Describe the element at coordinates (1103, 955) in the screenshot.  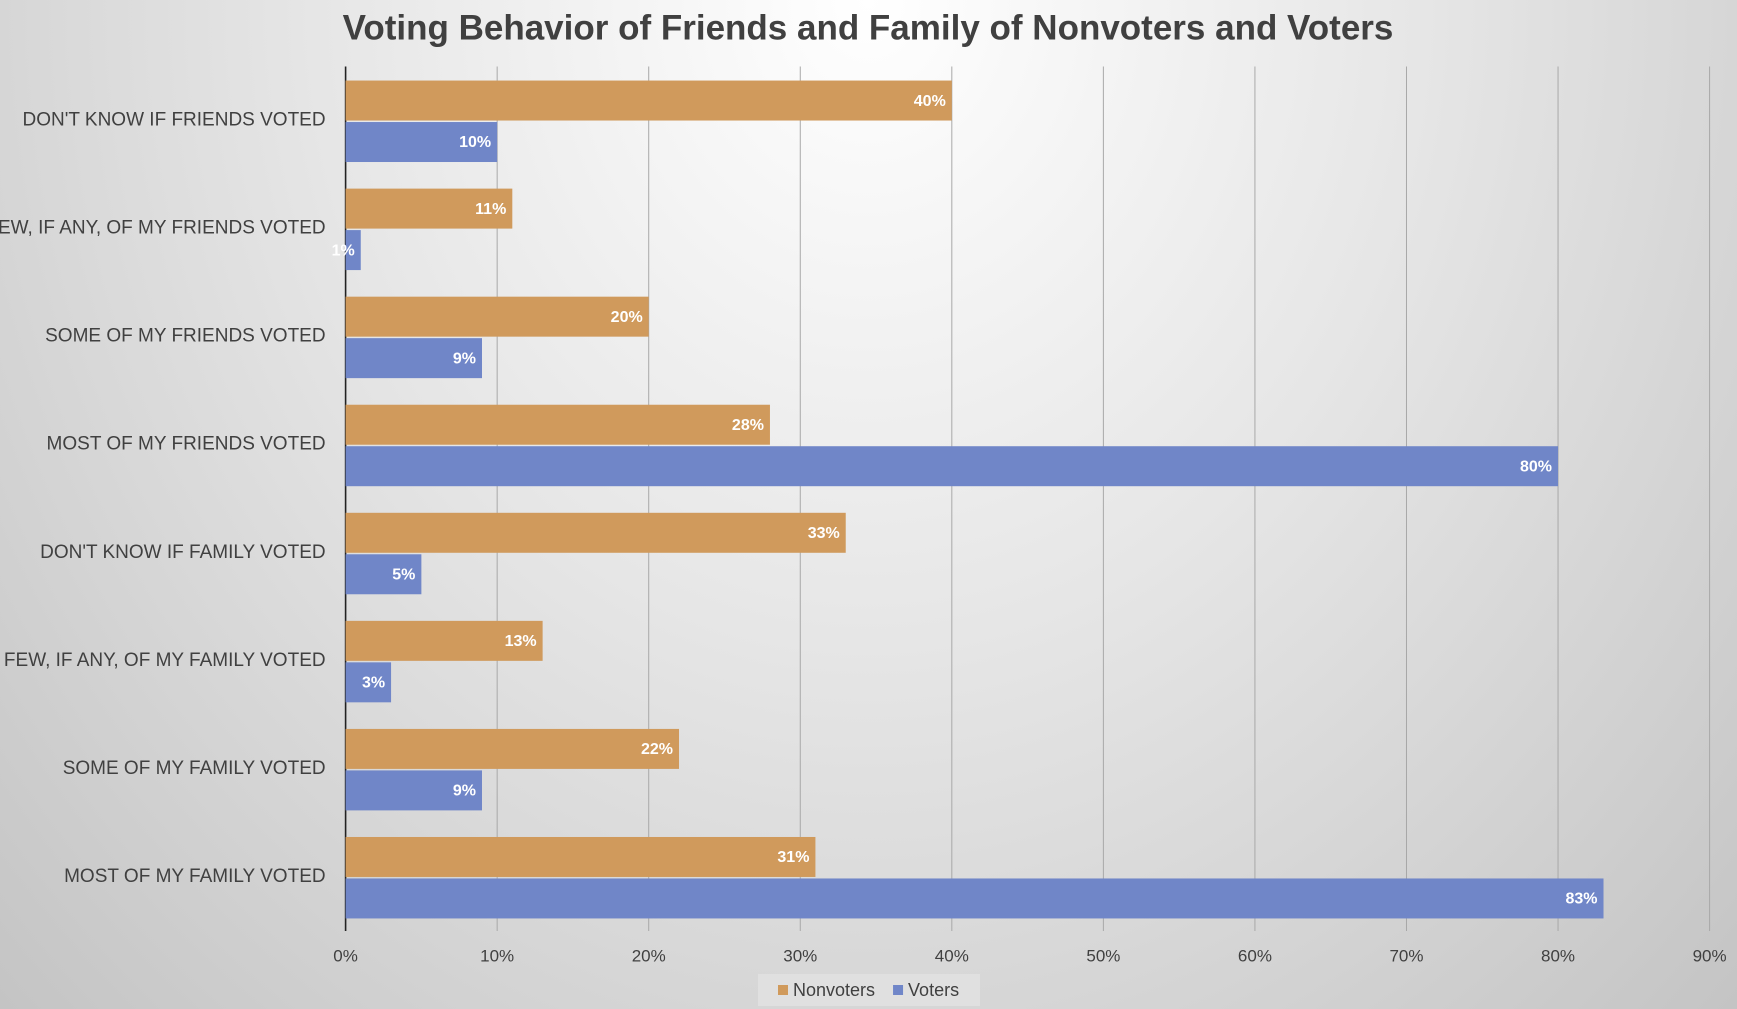
I see `x-tick-label: 50%` at that location.